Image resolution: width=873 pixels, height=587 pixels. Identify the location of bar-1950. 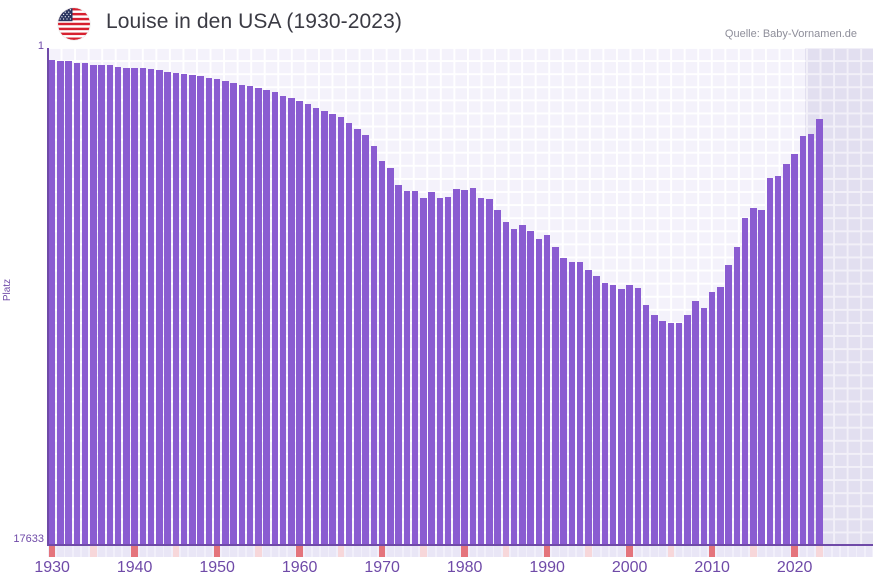
(217, 311).